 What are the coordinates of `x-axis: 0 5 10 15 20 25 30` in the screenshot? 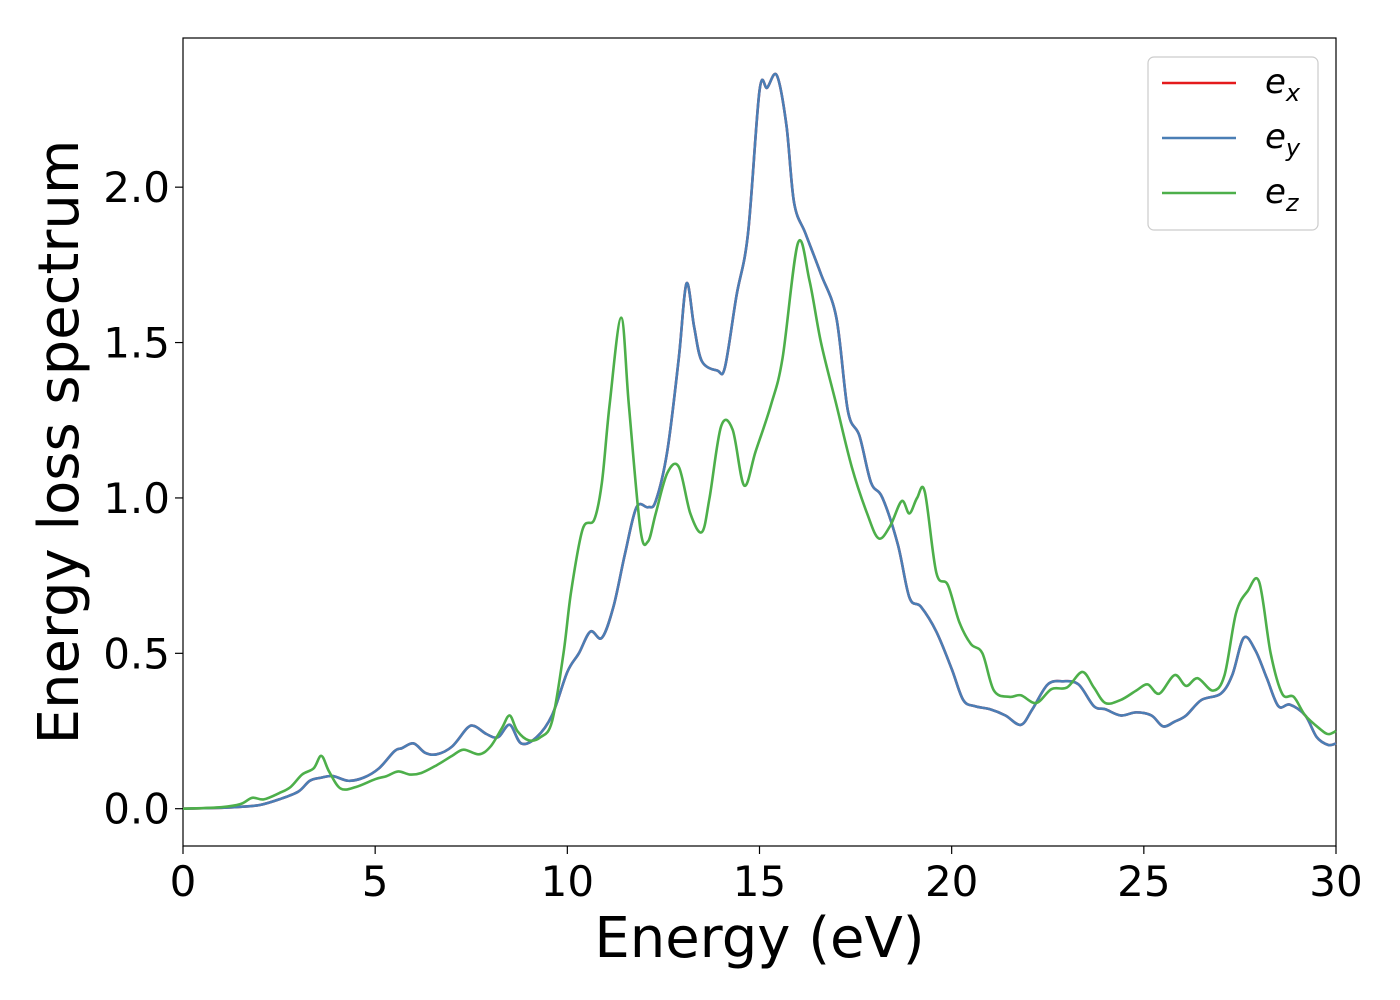 It's located at (766, 876).